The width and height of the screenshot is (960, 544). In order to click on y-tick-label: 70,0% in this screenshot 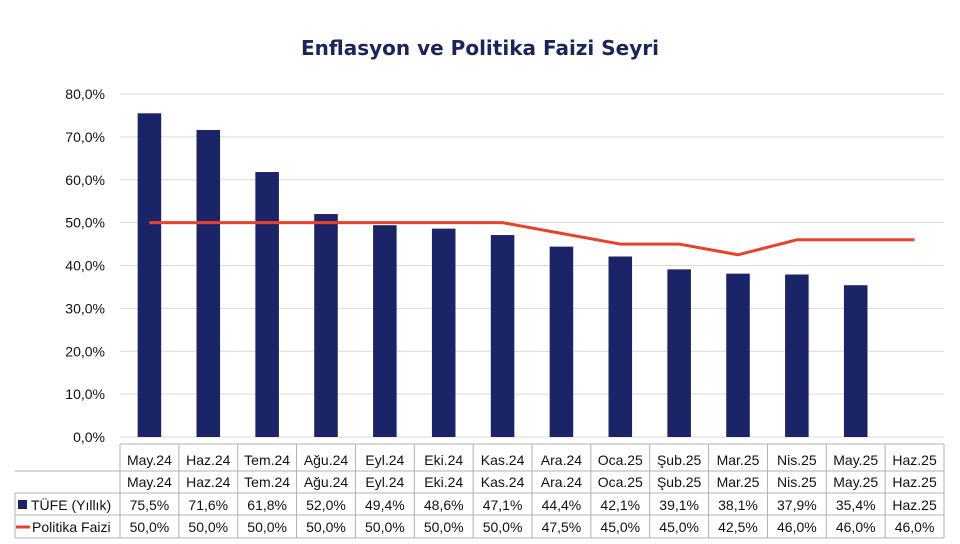, I will do `click(85, 137)`.